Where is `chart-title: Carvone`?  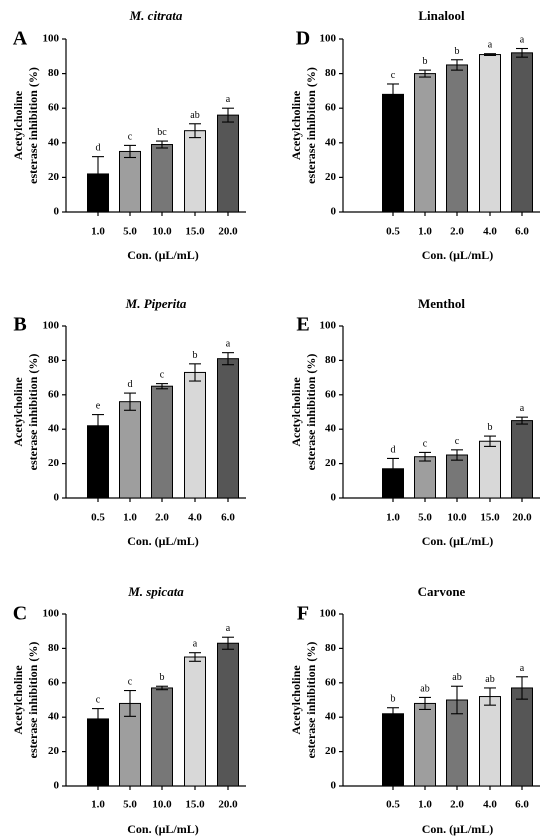
chart-title: Carvone is located at coordinates (442, 591).